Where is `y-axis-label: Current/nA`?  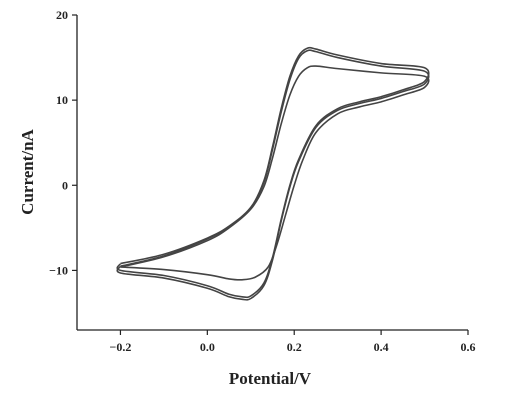
y-axis-label: Current/nA is located at coordinates (27, 171).